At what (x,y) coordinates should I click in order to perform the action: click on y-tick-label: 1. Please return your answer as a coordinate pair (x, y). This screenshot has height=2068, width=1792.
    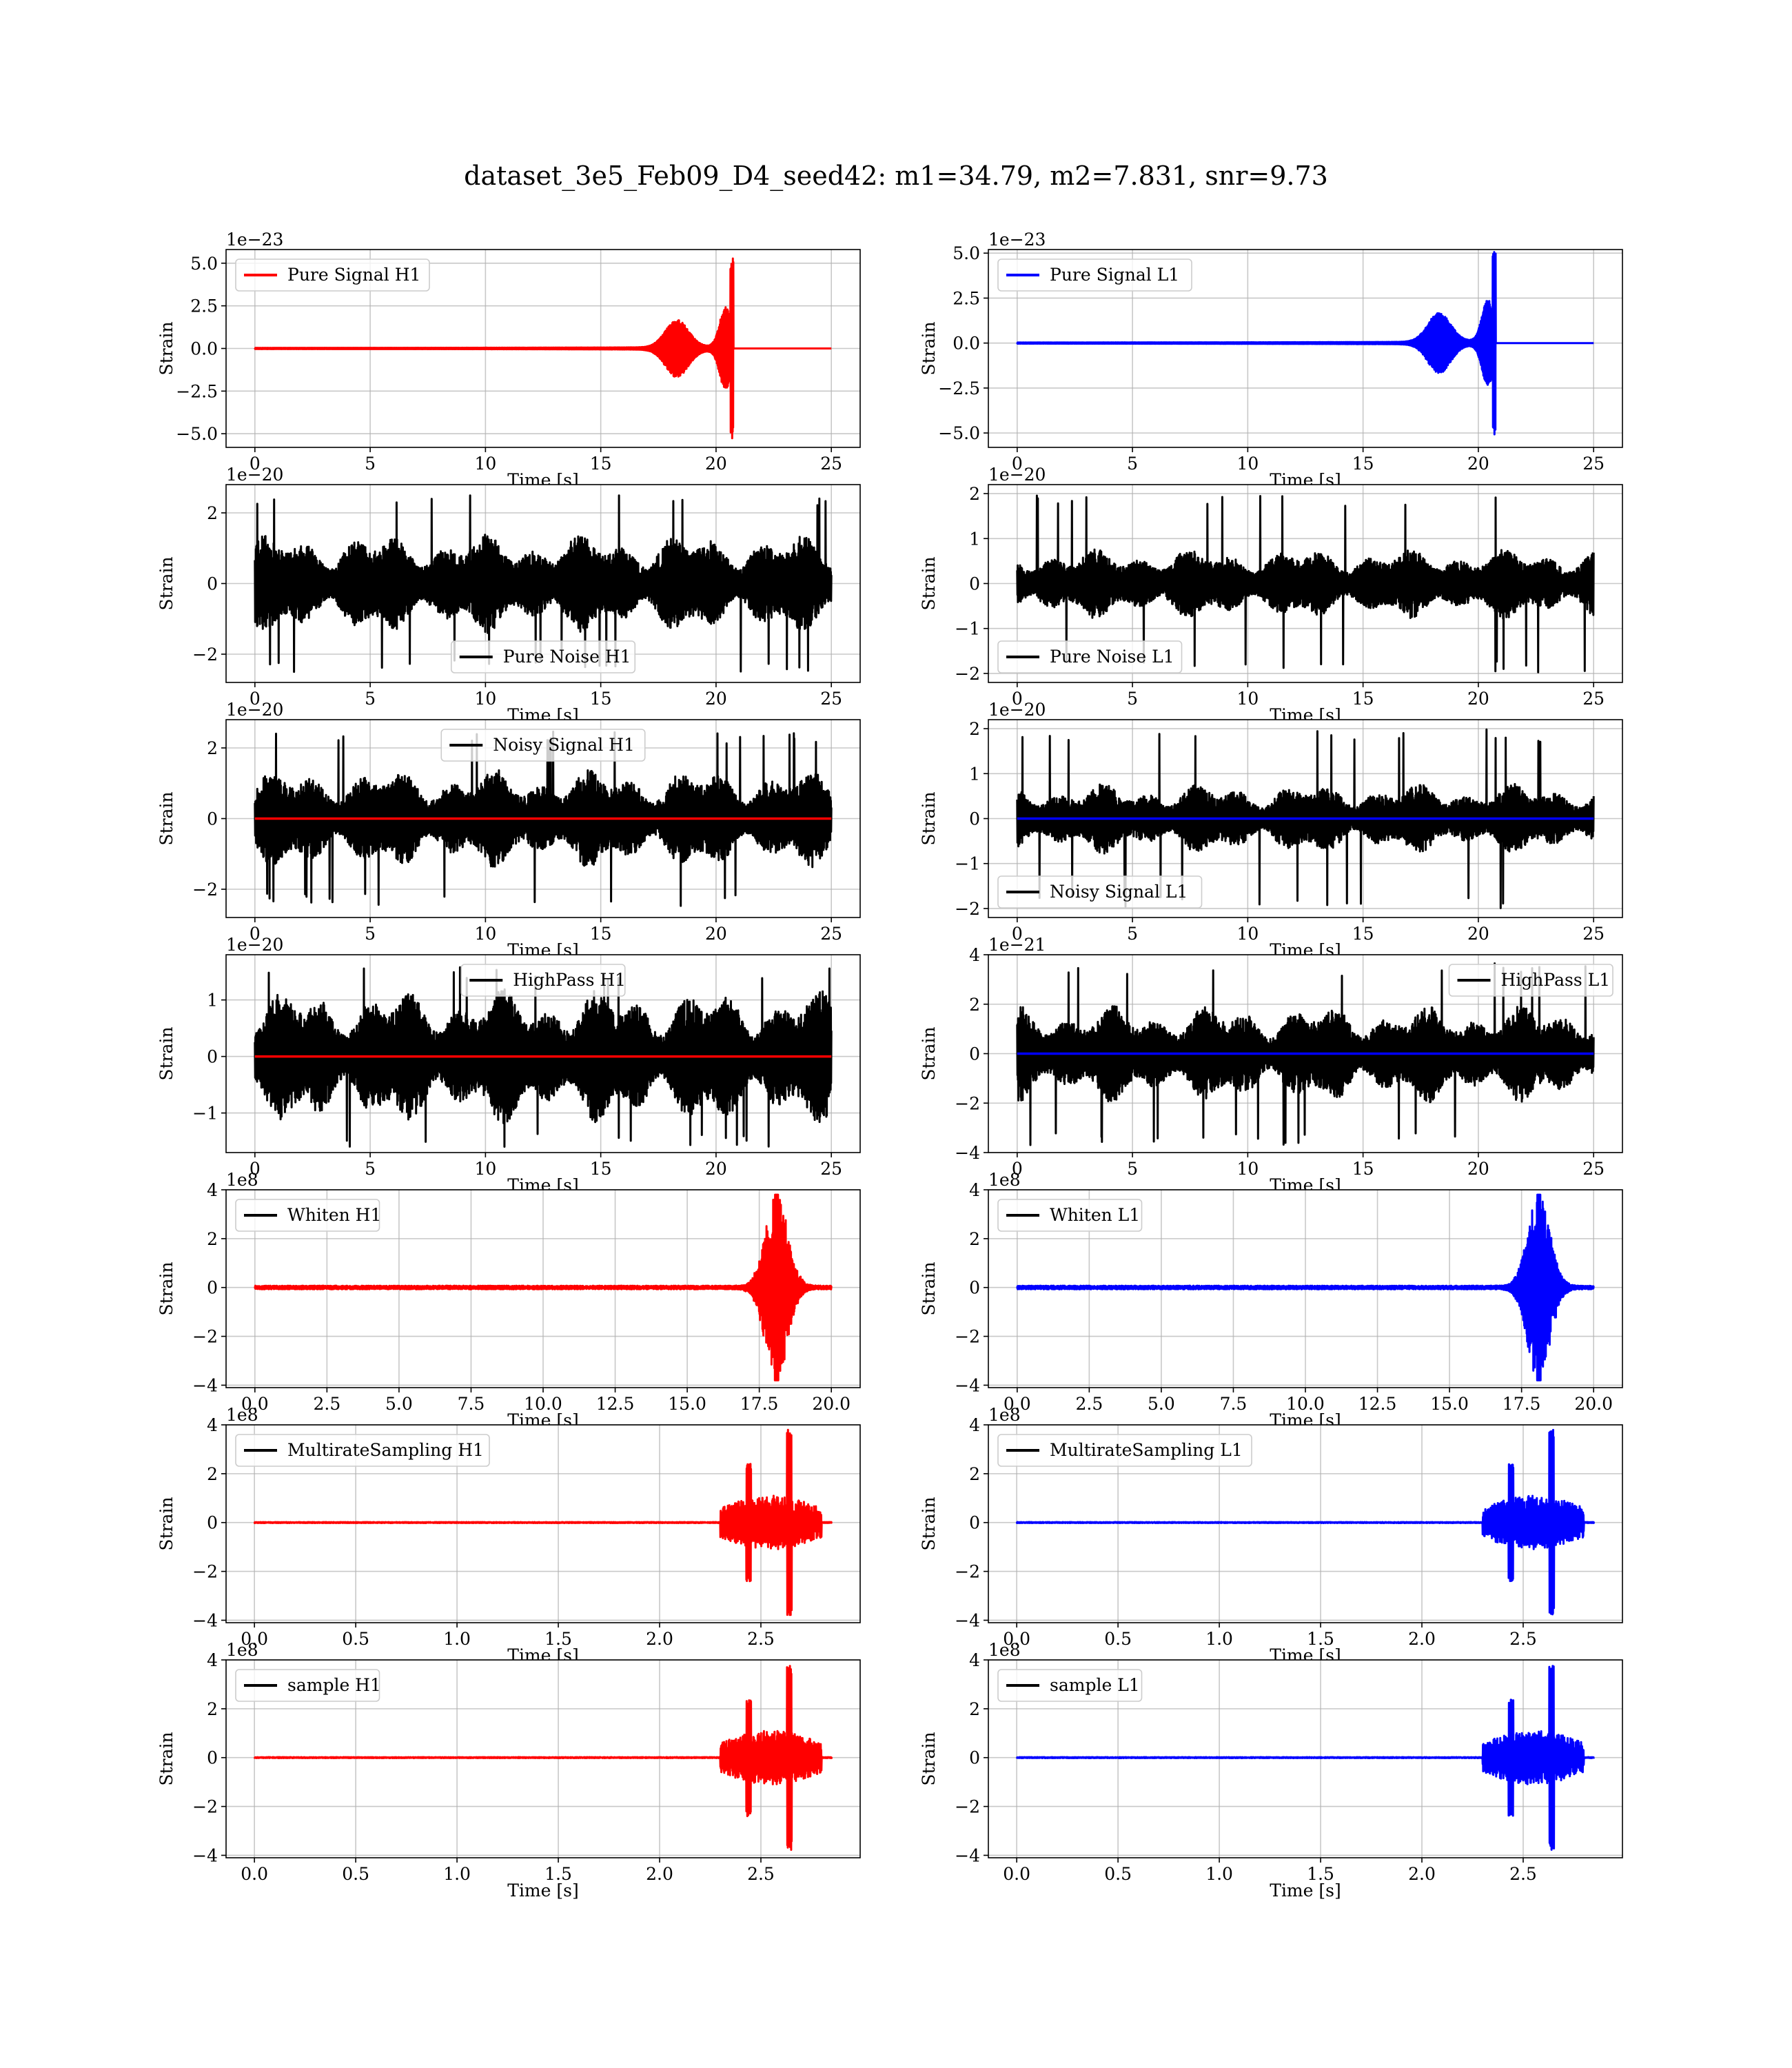
    Looking at the image, I should click on (975, 774).